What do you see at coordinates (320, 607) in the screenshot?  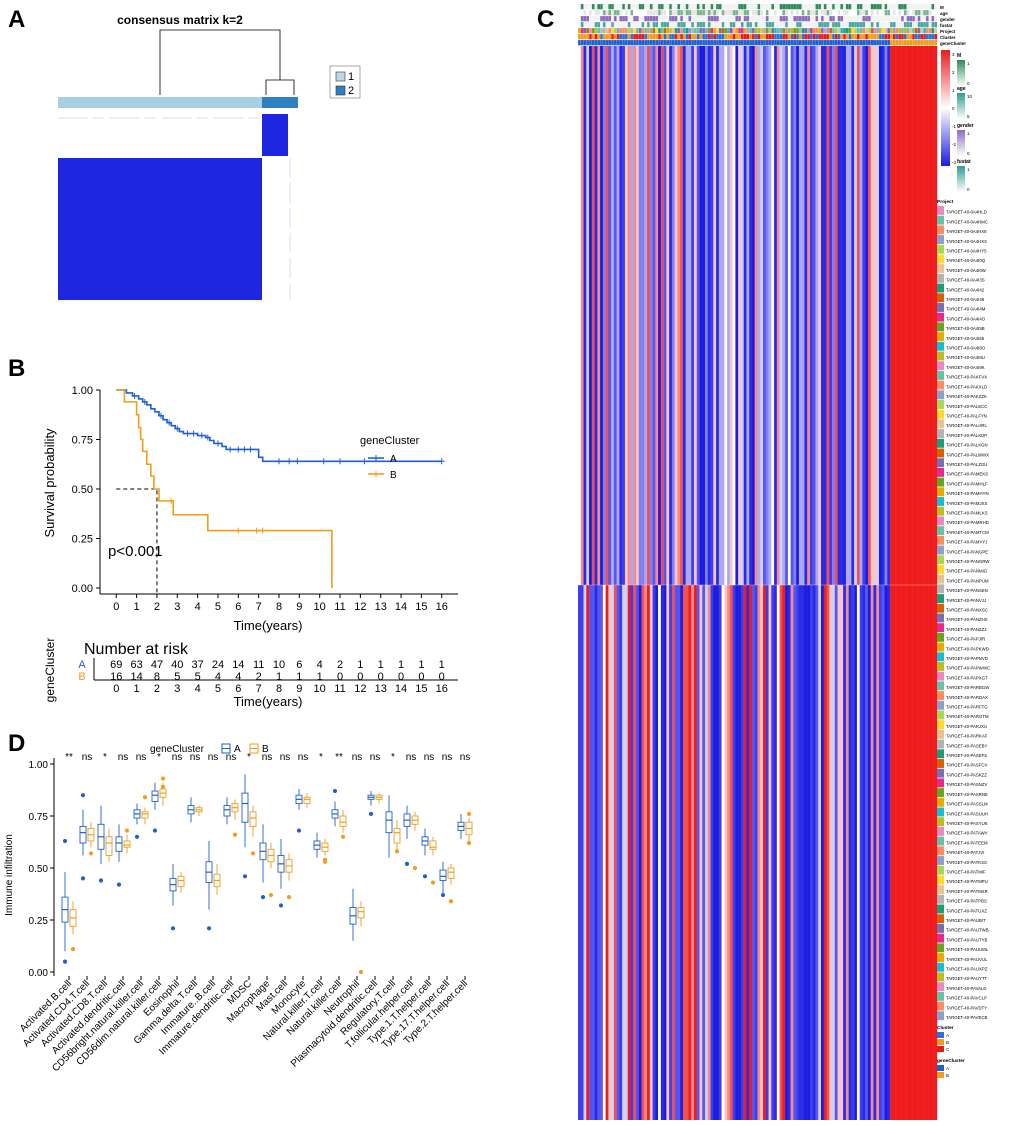 I see `survival-x-tick-label: 10` at bounding box center [320, 607].